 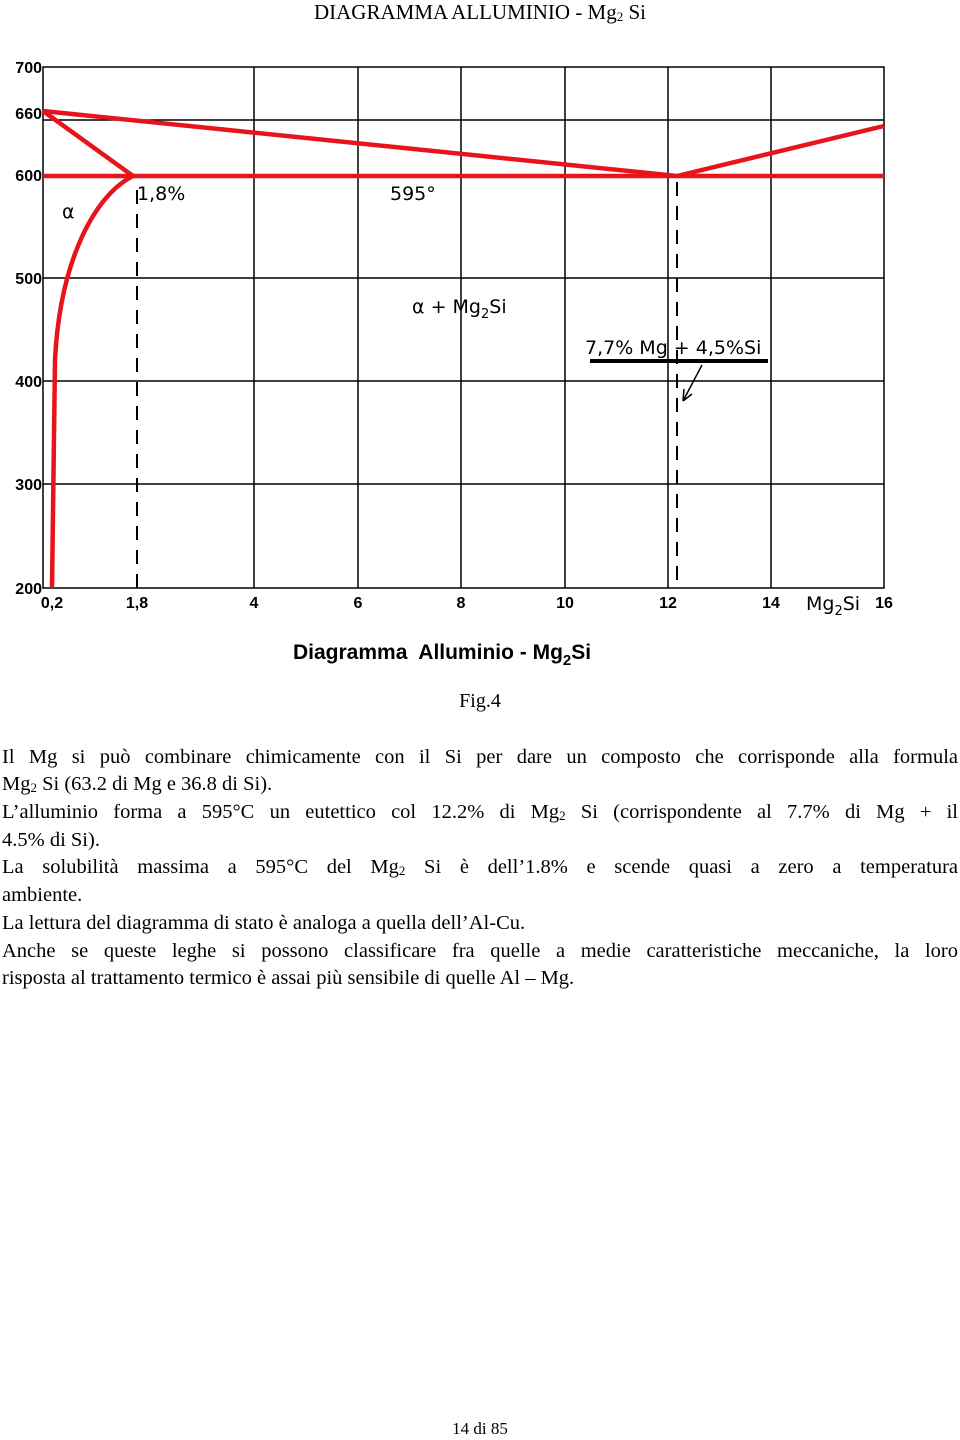 I want to click on text-run: Si (63.2 di Mg e 36.8 di Si)., so click(x=154, y=784).